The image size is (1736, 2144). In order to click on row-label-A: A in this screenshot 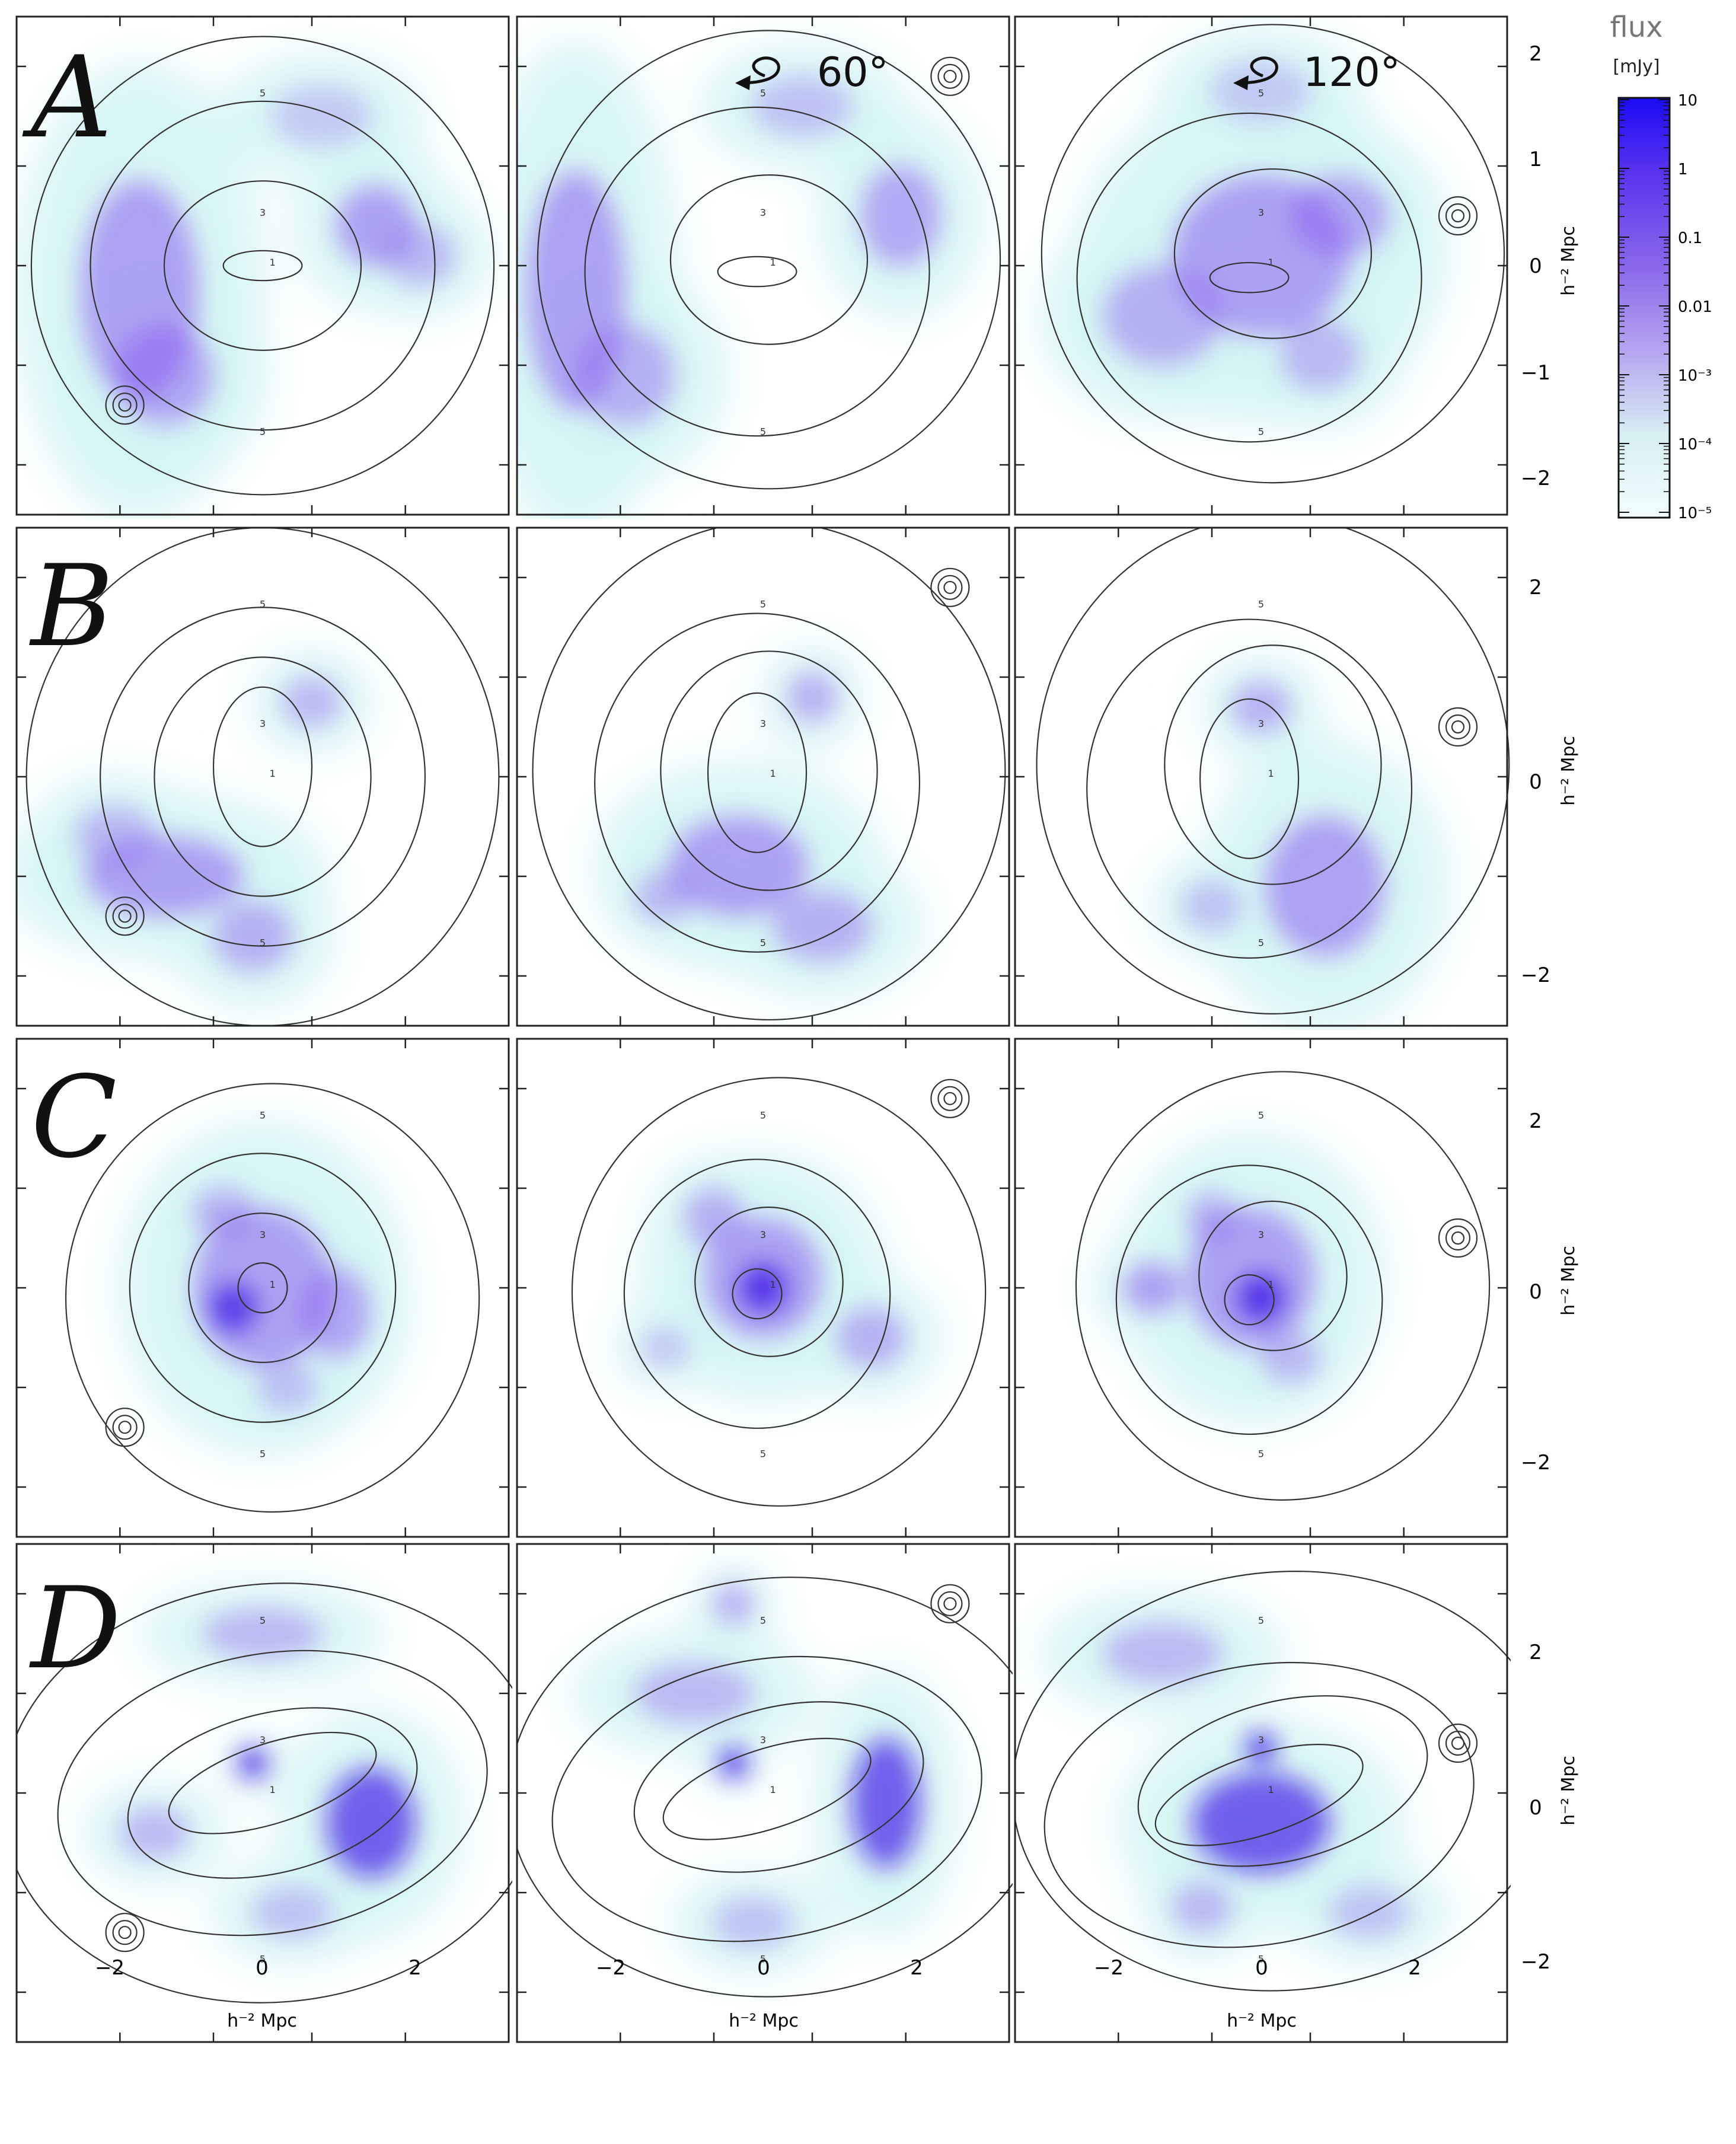, I will do `click(67, 97)`.